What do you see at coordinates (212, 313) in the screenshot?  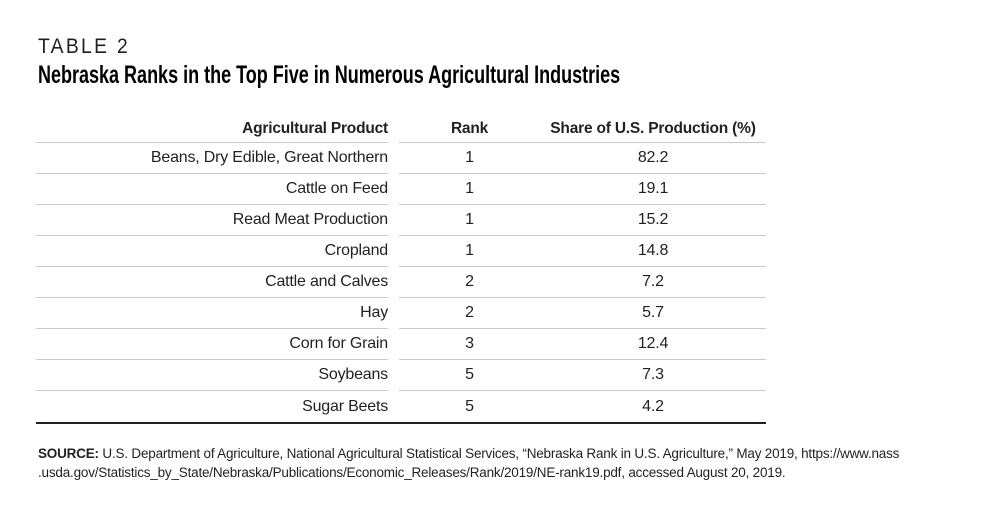 I see `product-cell: Hay` at bounding box center [212, 313].